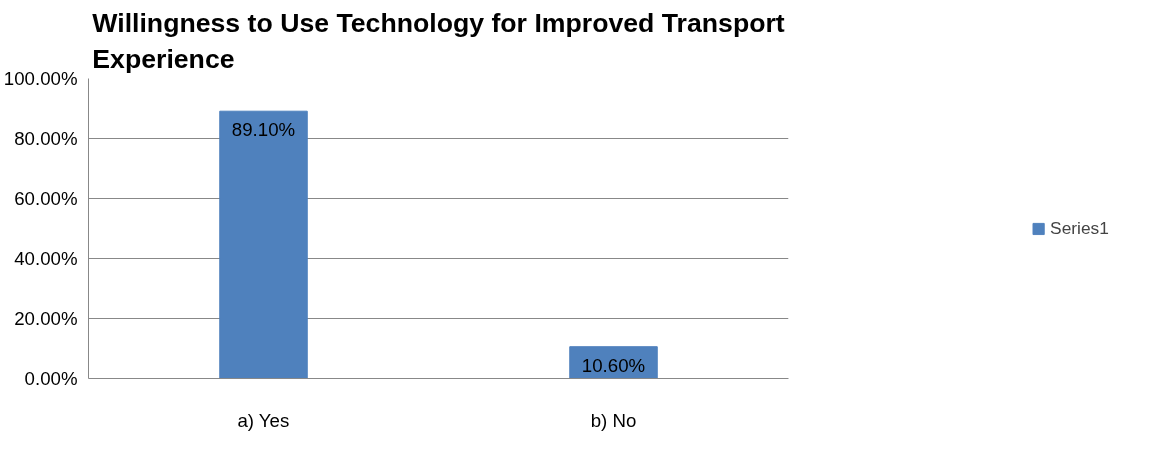 The width and height of the screenshot is (1149, 453). I want to click on legend-label: Series1, so click(1079, 228).